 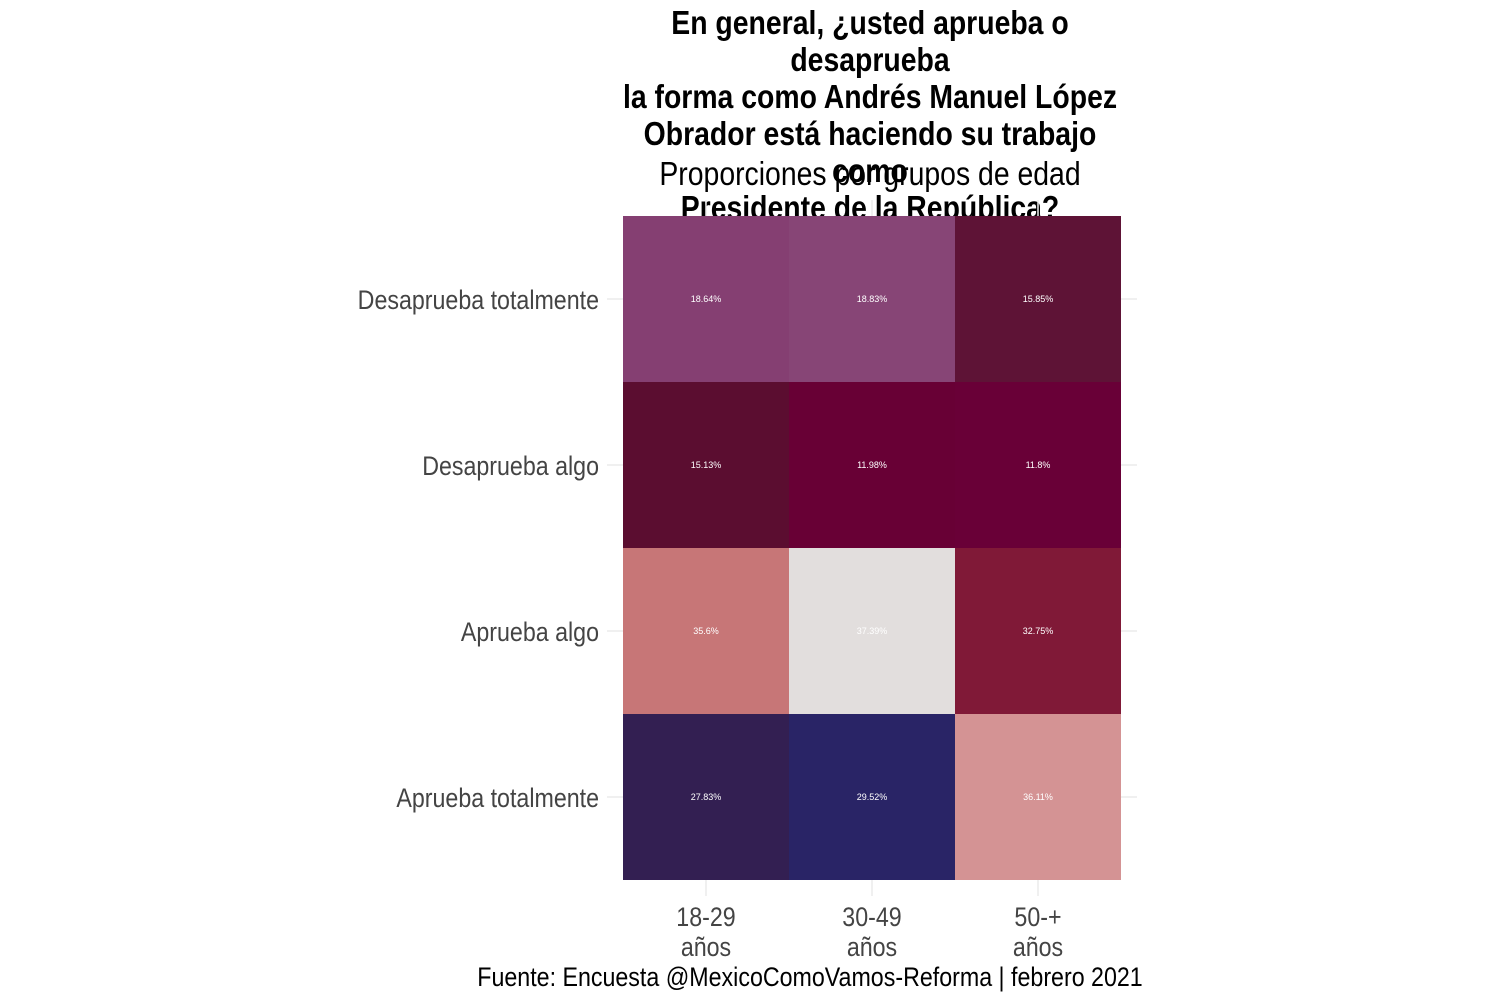 I want to click on cell-value-label: 29.52%, so click(x=872, y=797).